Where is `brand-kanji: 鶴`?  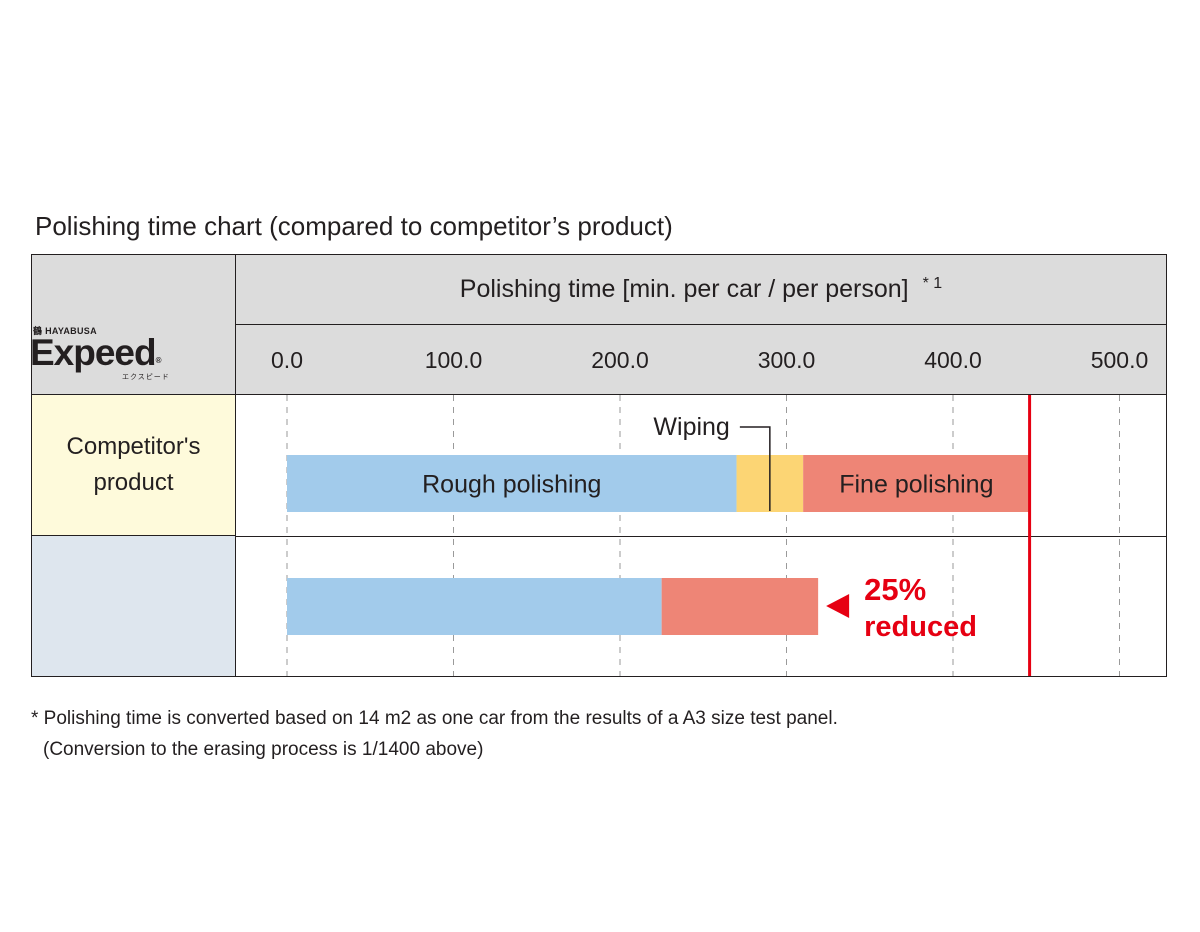 brand-kanji: 鶴 is located at coordinates (38, 331).